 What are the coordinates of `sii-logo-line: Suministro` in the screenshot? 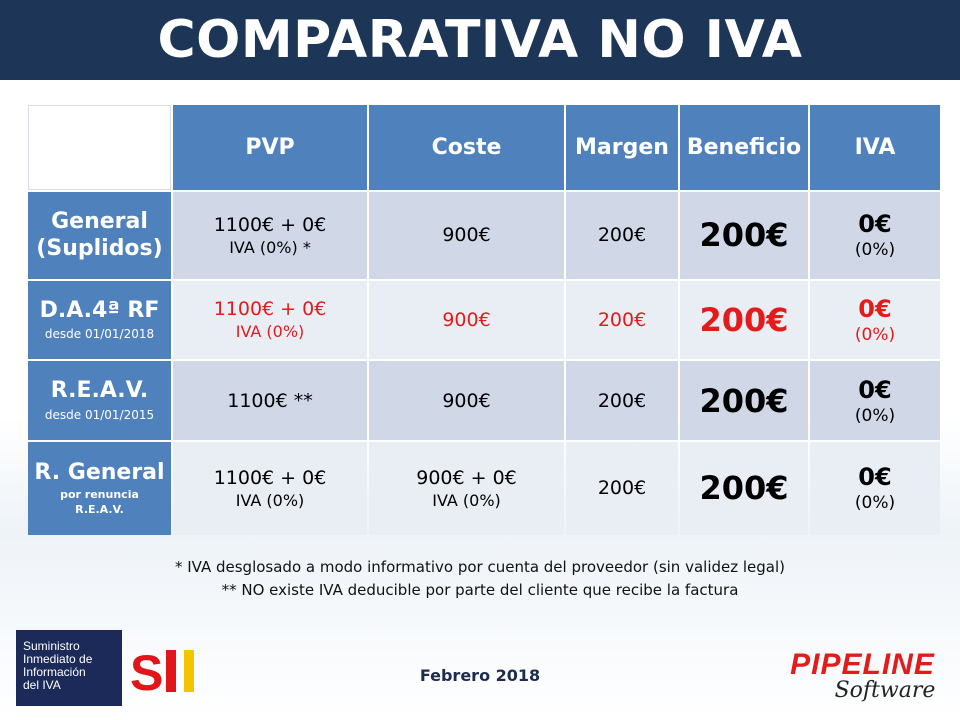 It's located at (51, 646).